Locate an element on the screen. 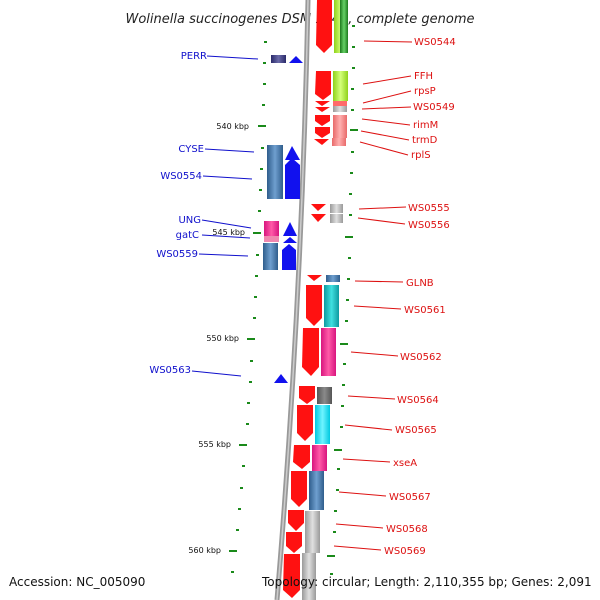  gene-ws0569 is located at coordinates (299, 566).